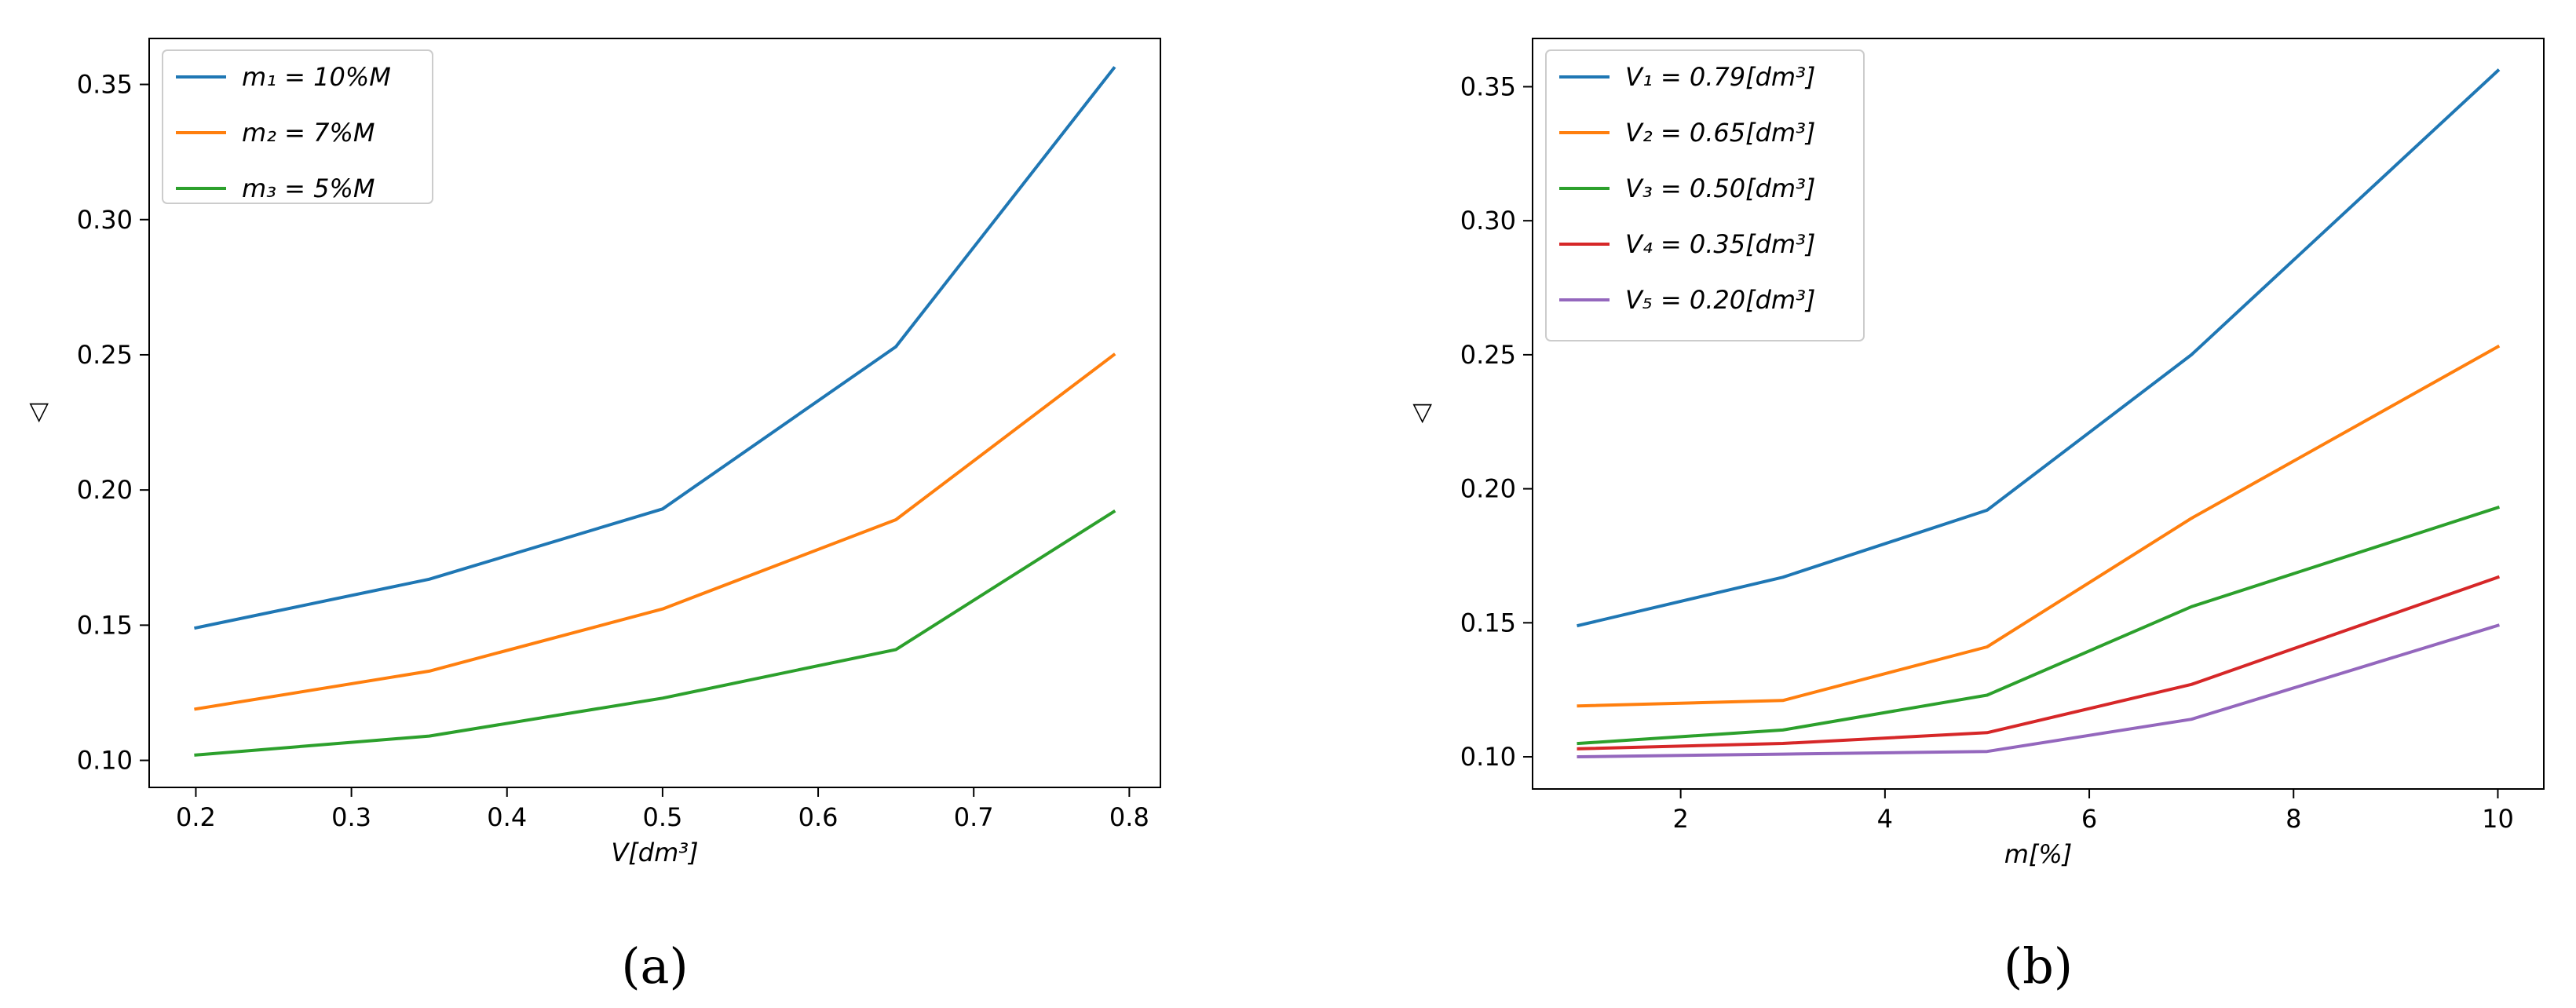 This screenshot has width=2576, height=1008. Describe the element at coordinates (1129, 817) in the screenshot. I see `x-tick-label: 0.8` at that location.